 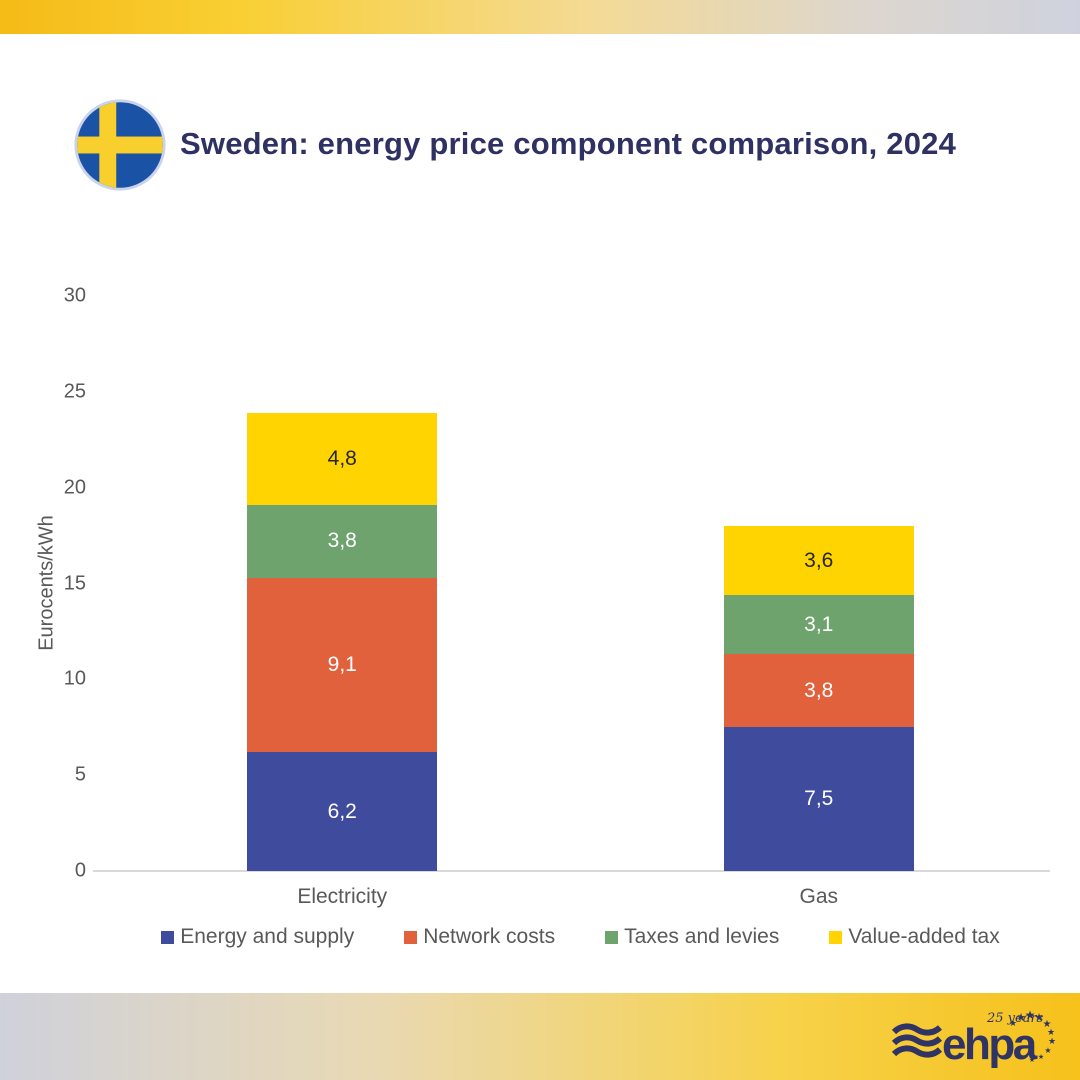 I want to click on bar-value-label: 7,5, so click(x=819, y=799).